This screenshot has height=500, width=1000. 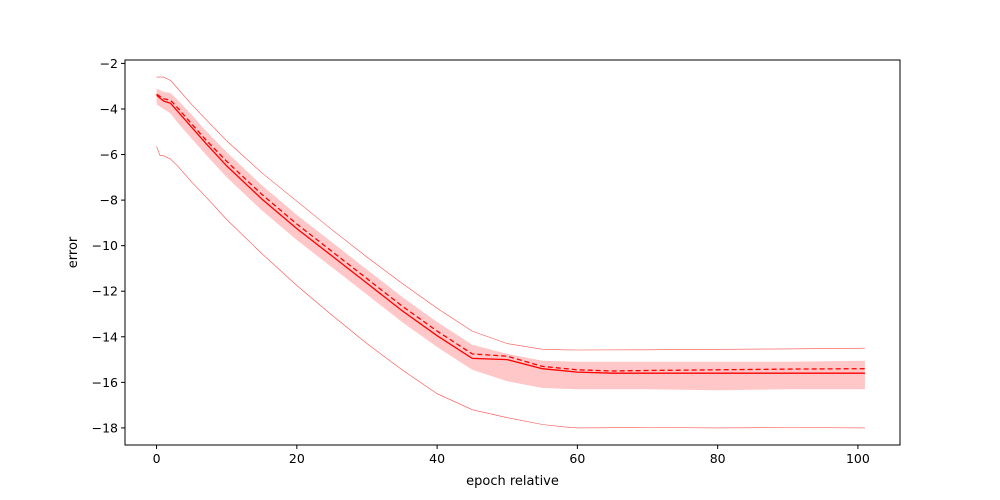 What do you see at coordinates (297, 458) in the screenshot?
I see `x-tick-label: 20` at bounding box center [297, 458].